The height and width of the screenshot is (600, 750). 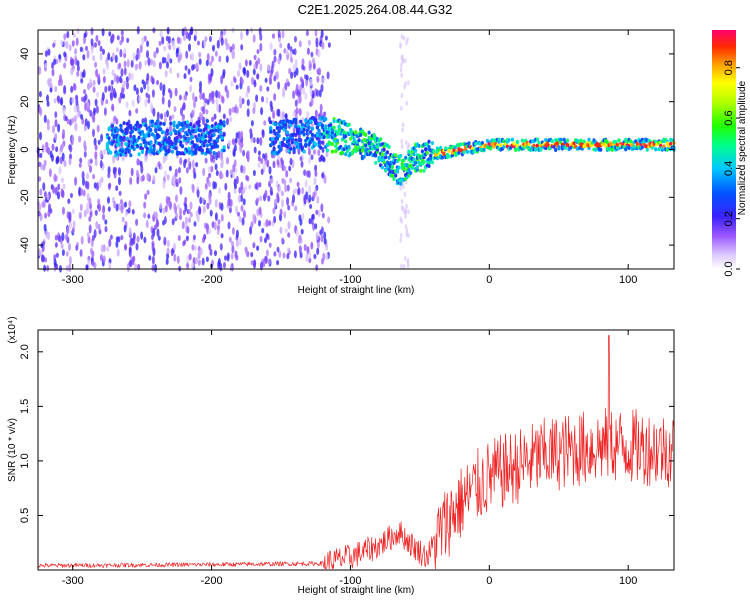 What do you see at coordinates (25, 515) in the screenshot?
I see `snr-y-tick-label: 0.5` at bounding box center [25, 515].